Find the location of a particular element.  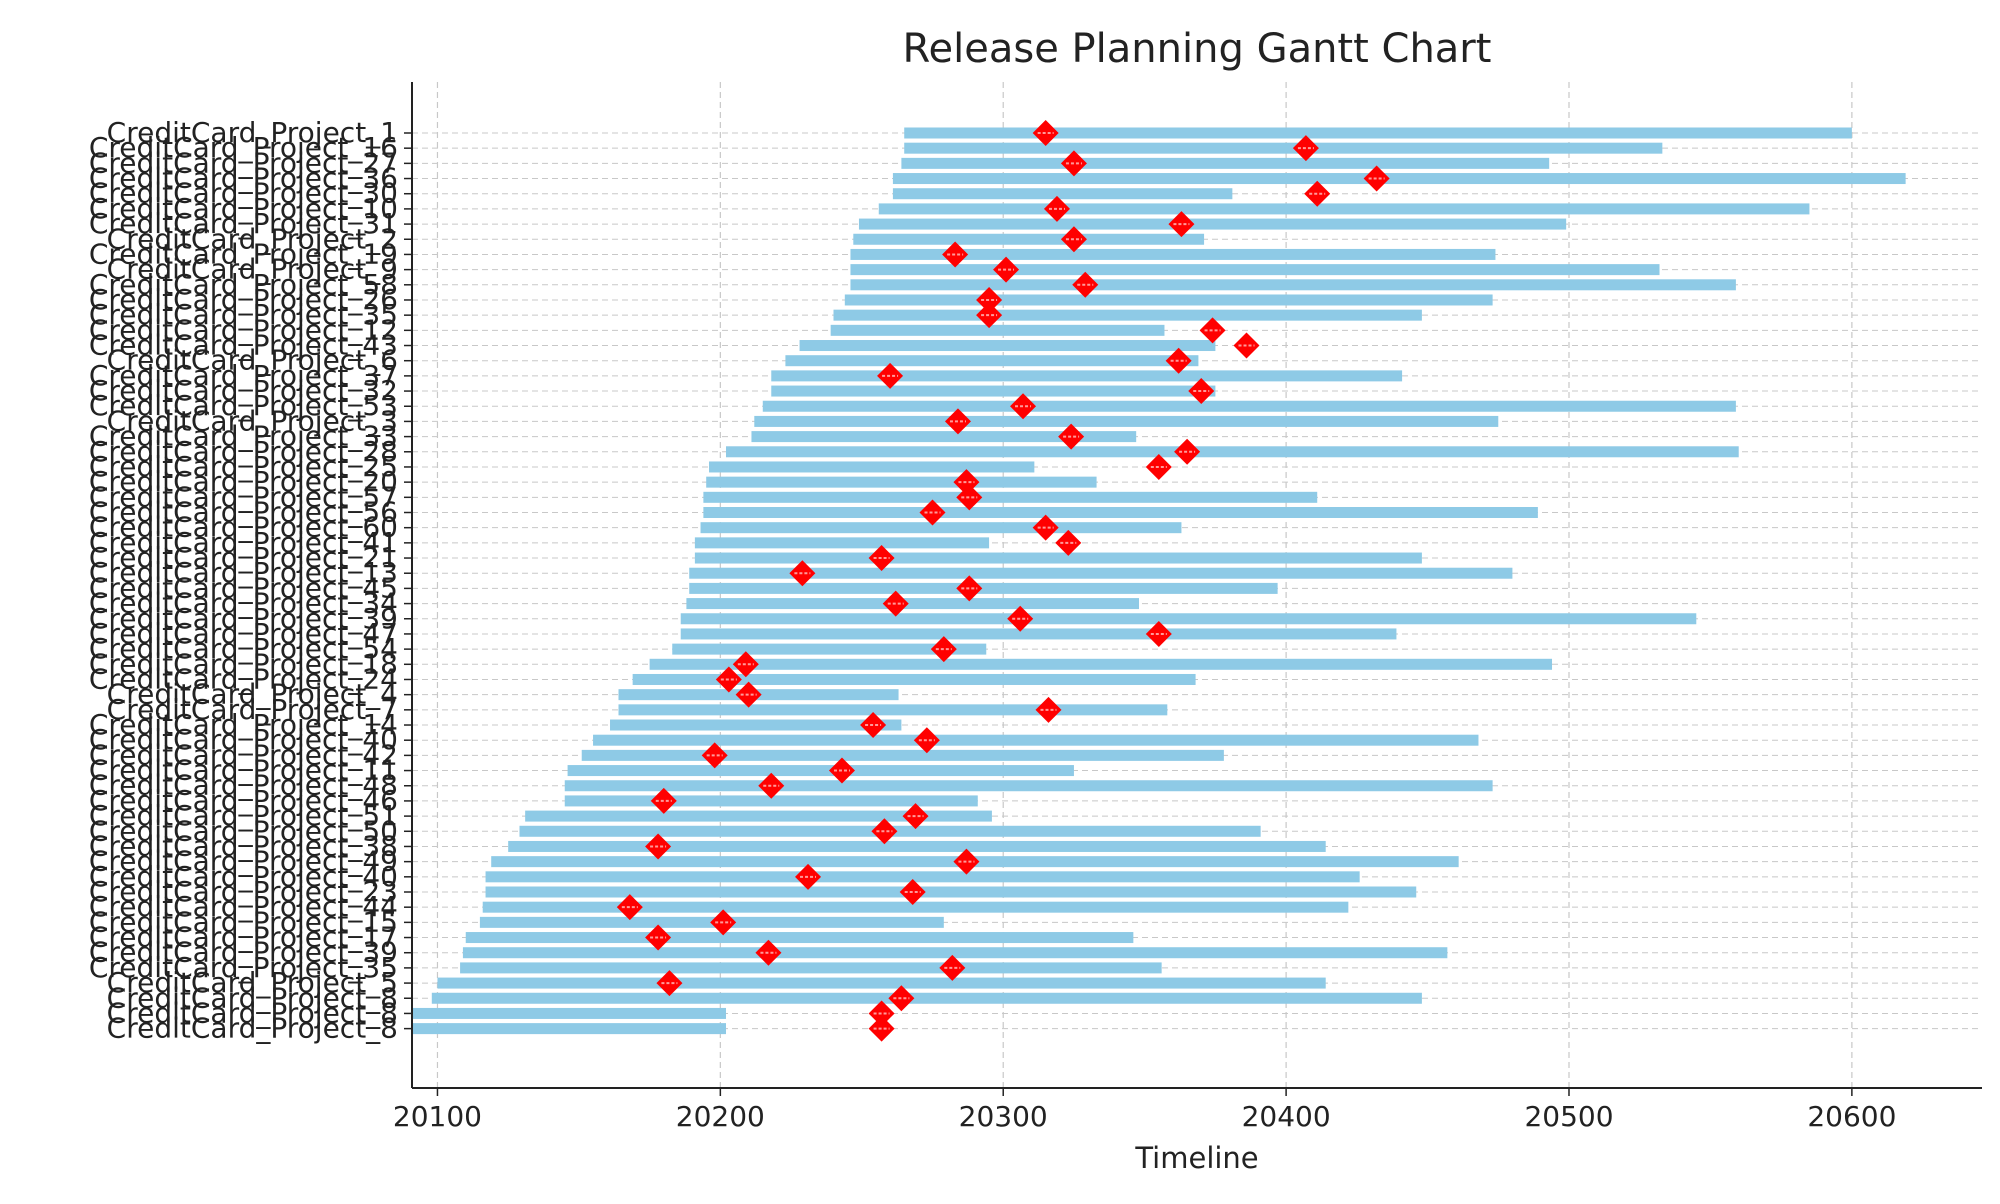

task-label: CreditCard_Project_47 is located at coordinates (243, 633).